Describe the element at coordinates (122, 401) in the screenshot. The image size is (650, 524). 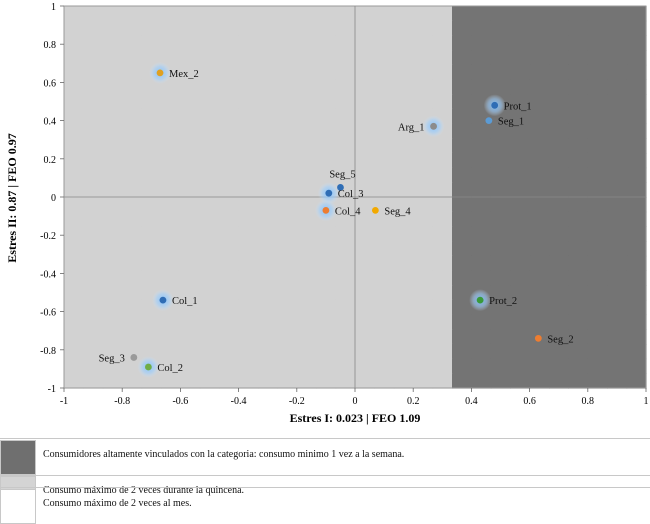
I see `x-tick-label: -0.8` at that location.